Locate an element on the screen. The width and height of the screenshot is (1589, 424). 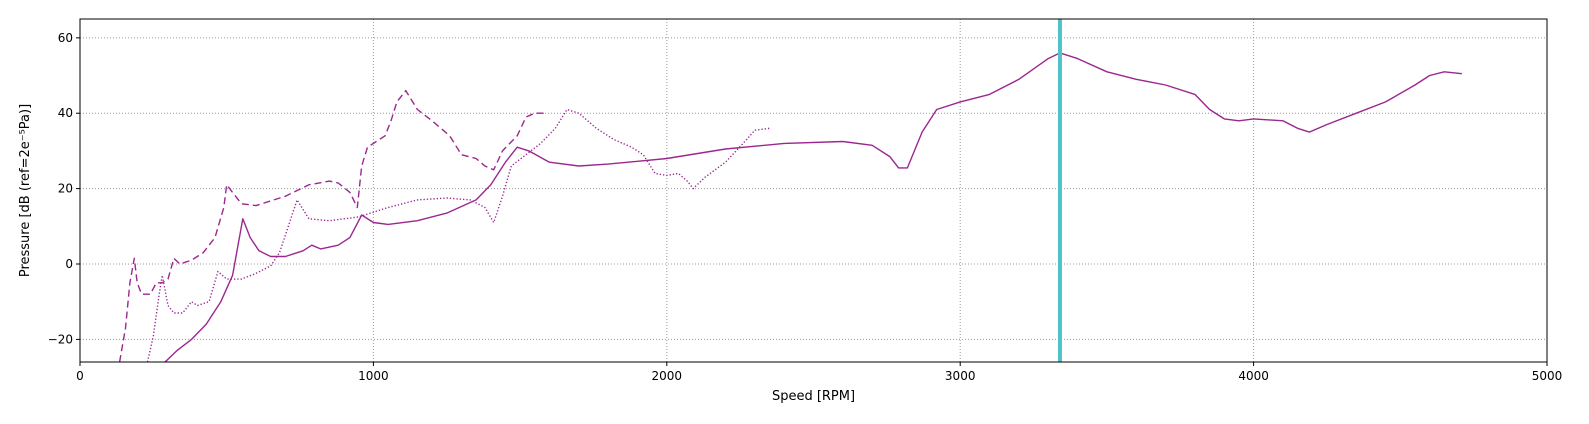
x-tick-label: 1000 is located at coordinates (373, 376).